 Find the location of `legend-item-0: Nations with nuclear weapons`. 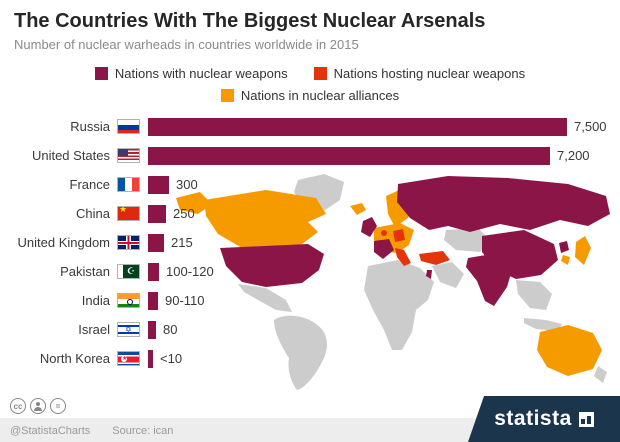

legend-item-0: Nations with nuclear weapons is located at coordinates (191, 73).